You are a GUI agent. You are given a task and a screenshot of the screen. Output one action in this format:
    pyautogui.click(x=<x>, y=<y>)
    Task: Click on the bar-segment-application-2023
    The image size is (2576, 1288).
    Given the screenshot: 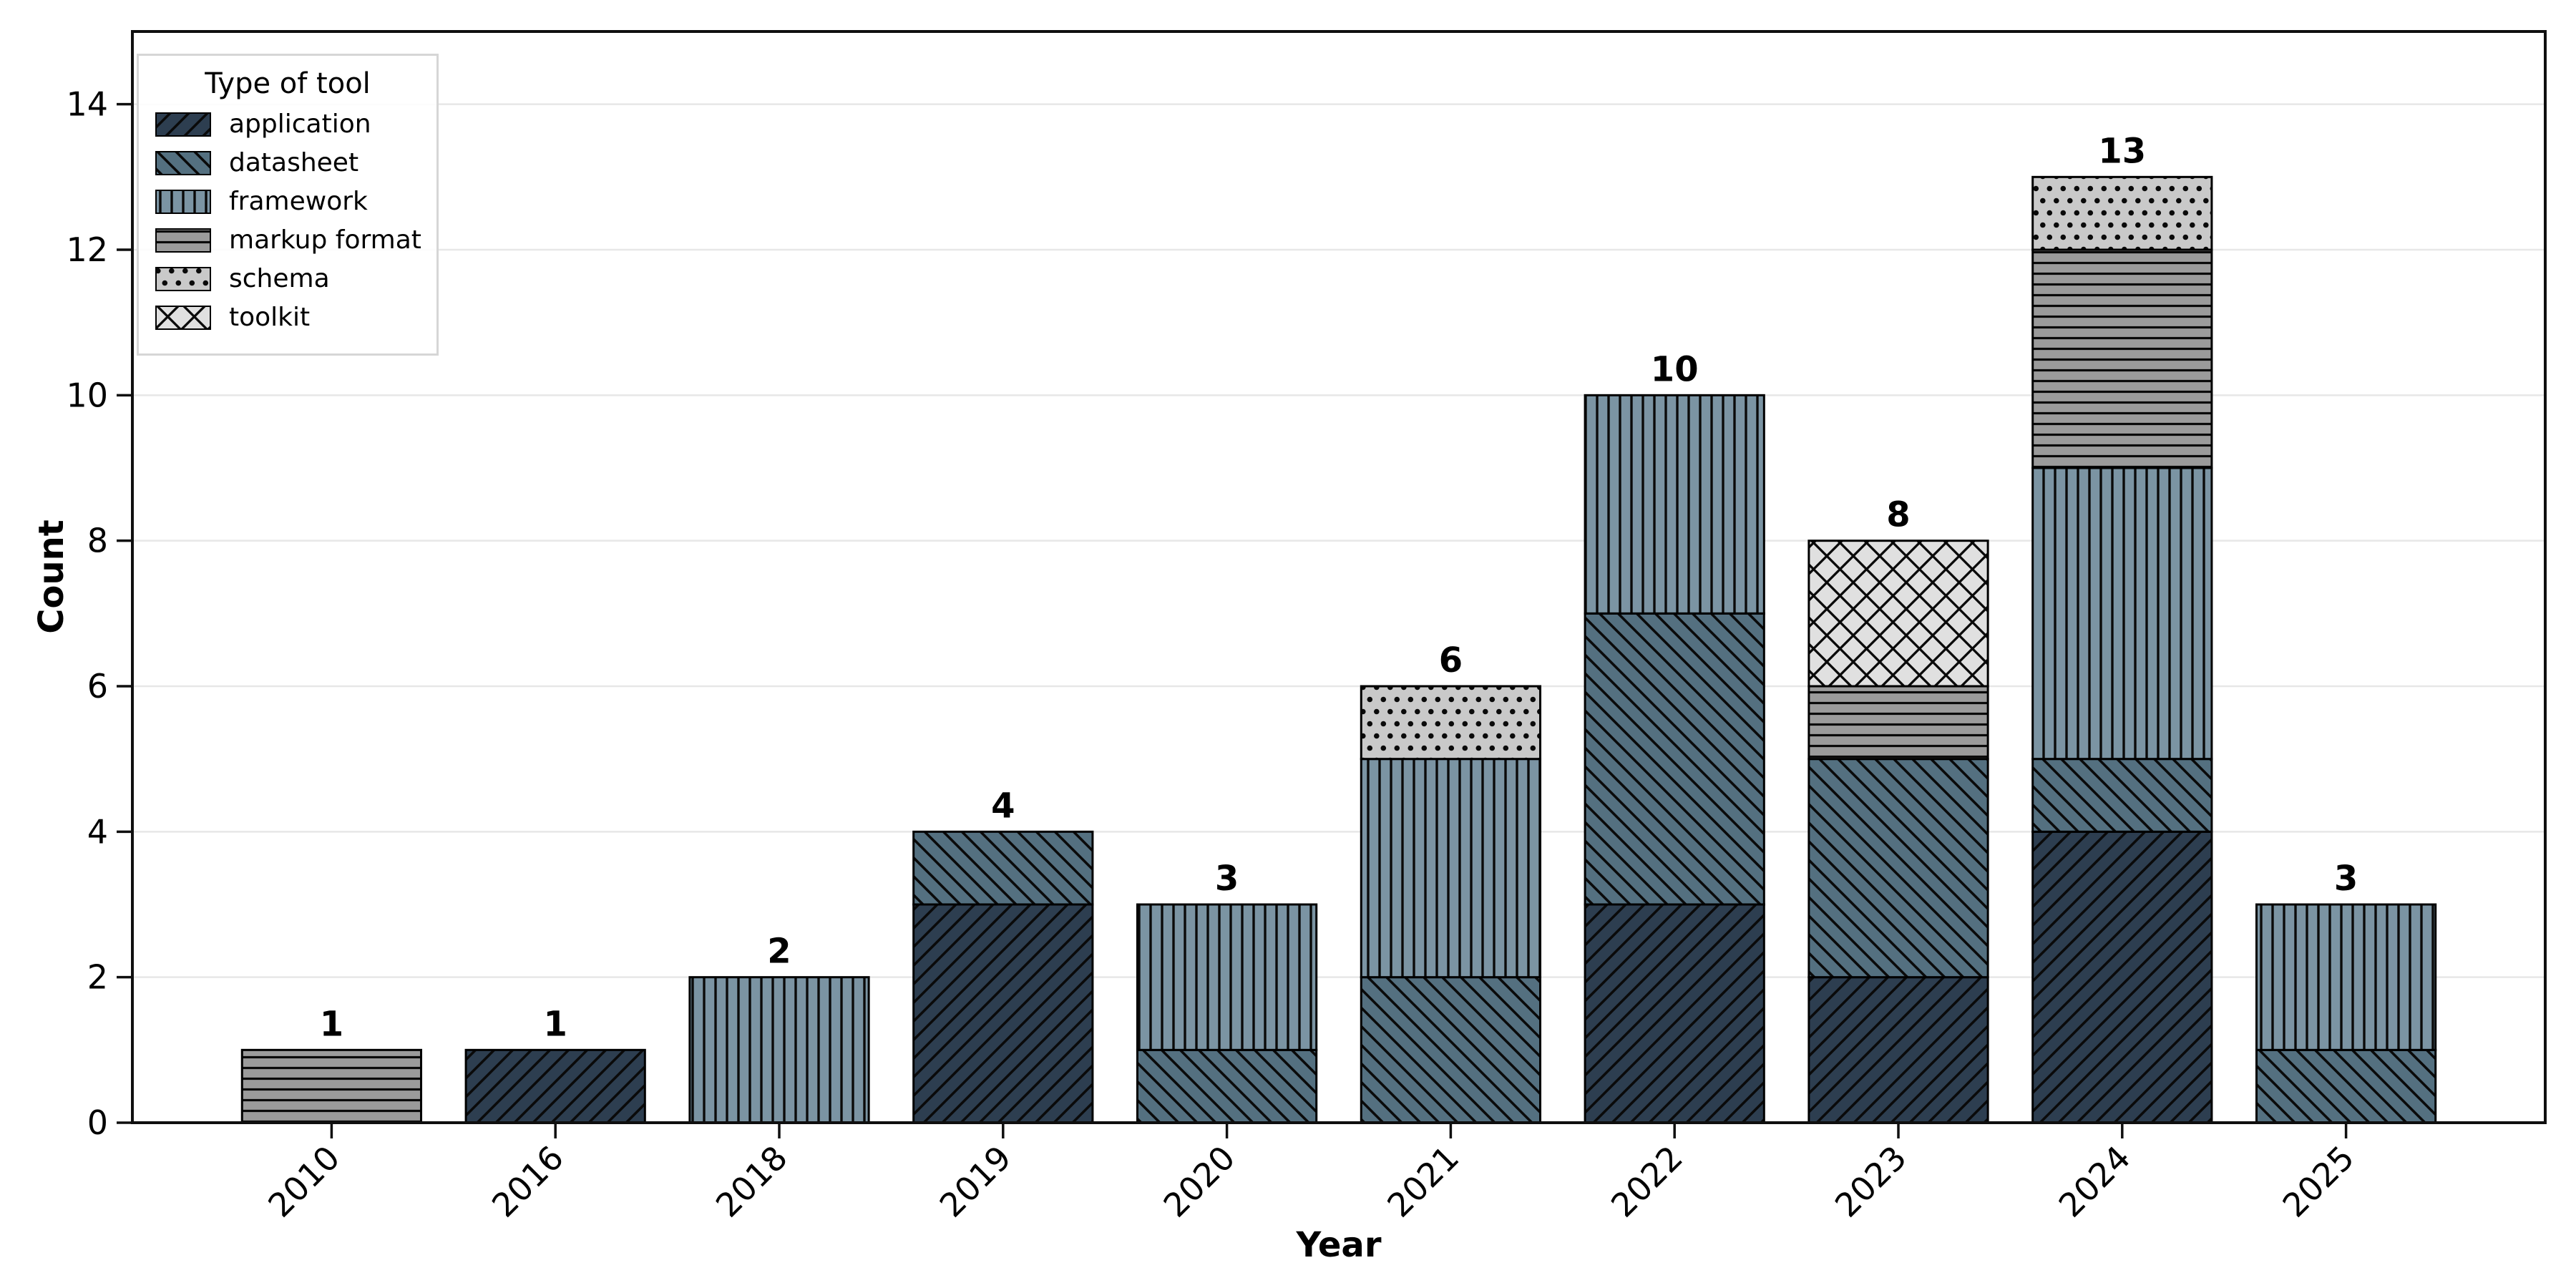 What is the action you would take?
    pyautogui.click(x=1898, y=1050)
    